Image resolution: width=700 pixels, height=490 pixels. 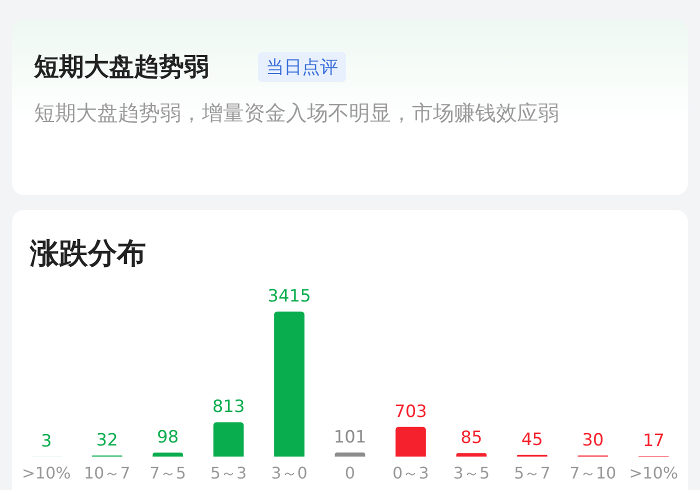 What do you see at coordinates (302, 67) in the screenshot?
I see `text: 当日点评` at bounding box center [302, 67].